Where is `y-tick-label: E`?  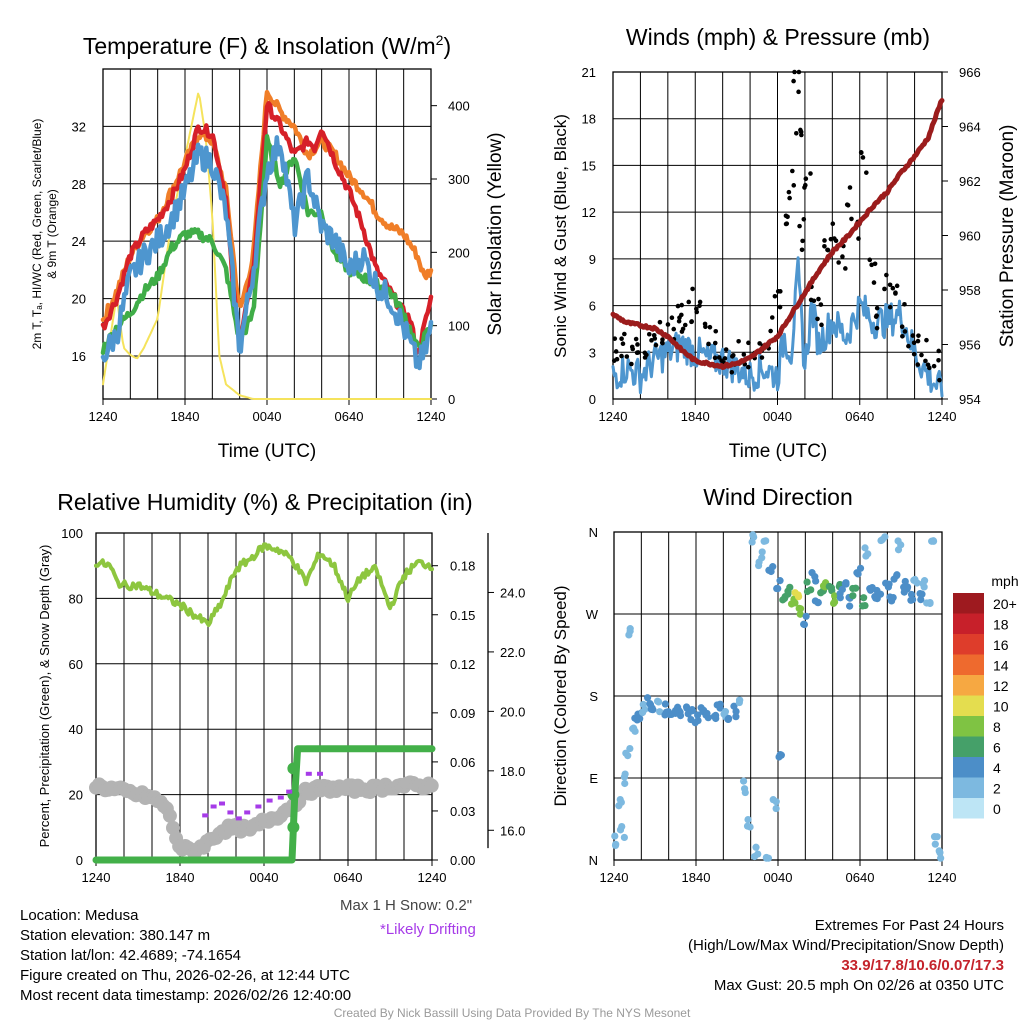 y-tick-label: E is located at coordinates (593, 778).